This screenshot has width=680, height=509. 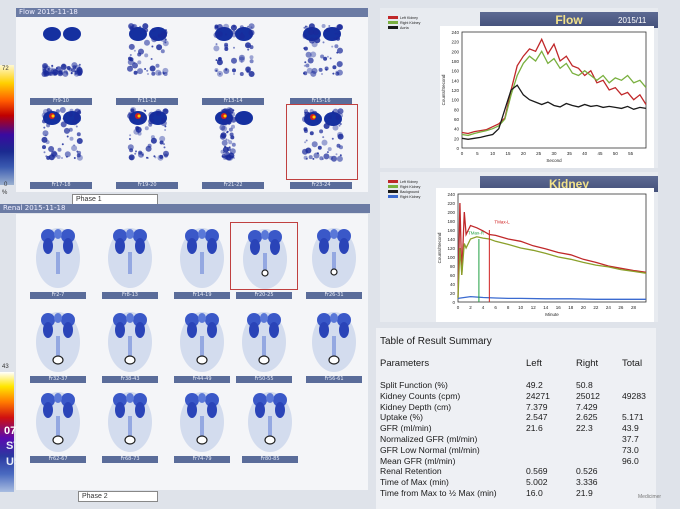 What do you see at coordinates (559, 307) in the screenshot?
I see `x-tick-label: 16` at bounding box center [559, 307].